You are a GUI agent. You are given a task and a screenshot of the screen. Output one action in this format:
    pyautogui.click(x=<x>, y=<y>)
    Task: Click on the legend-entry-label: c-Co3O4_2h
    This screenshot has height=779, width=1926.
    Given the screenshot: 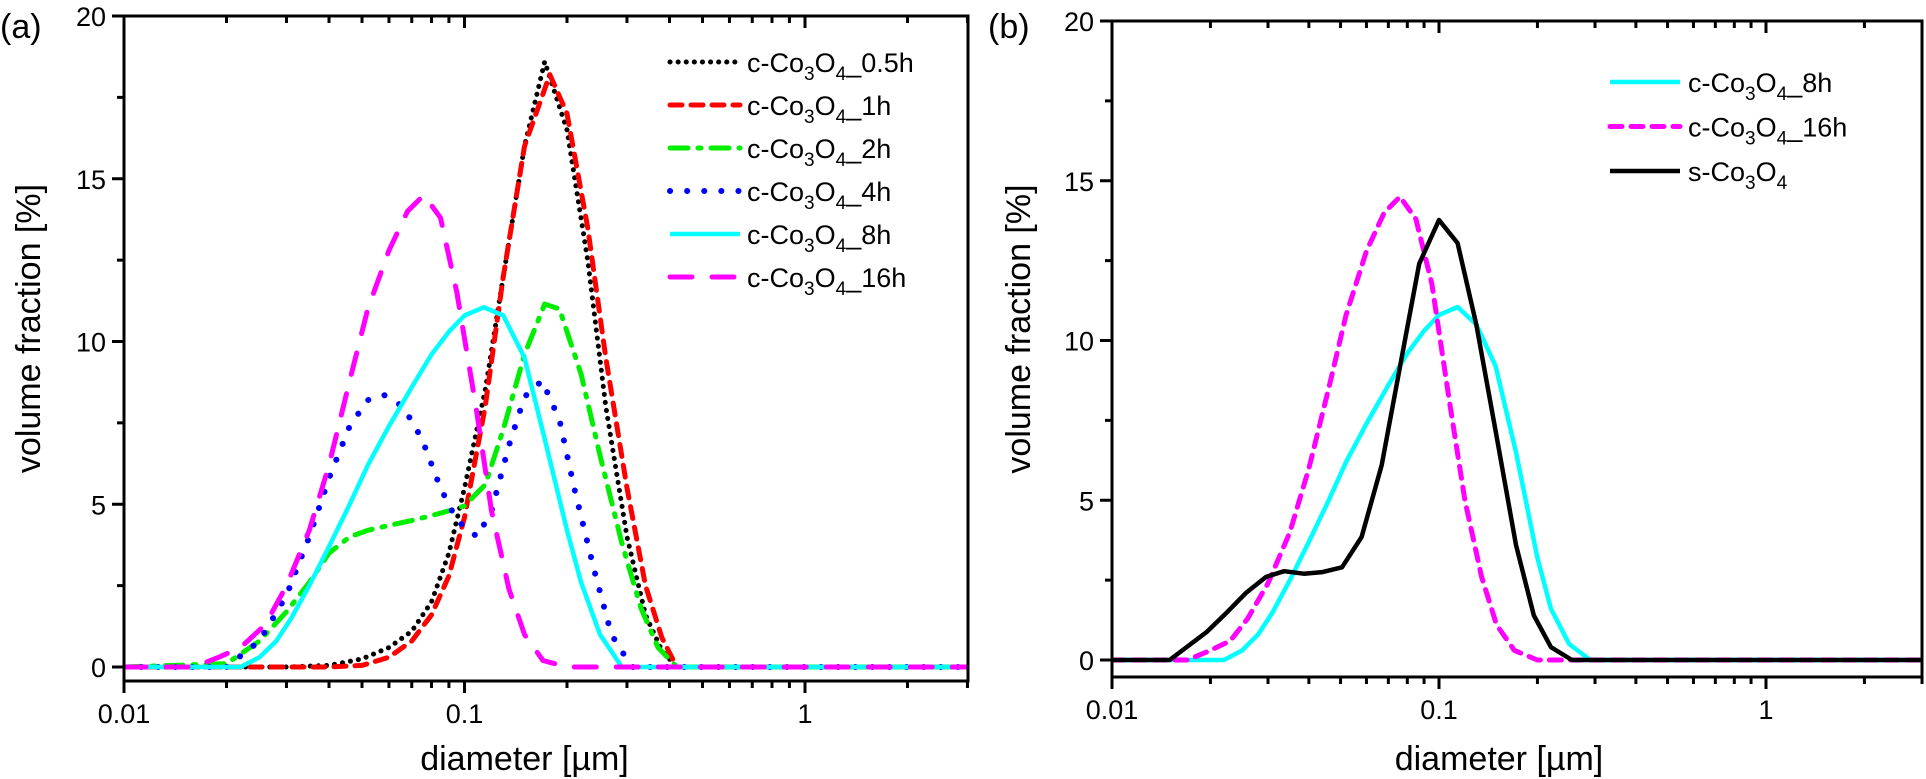 What is the action you would take?
    pyautogui.click(x=819, y=152)
    